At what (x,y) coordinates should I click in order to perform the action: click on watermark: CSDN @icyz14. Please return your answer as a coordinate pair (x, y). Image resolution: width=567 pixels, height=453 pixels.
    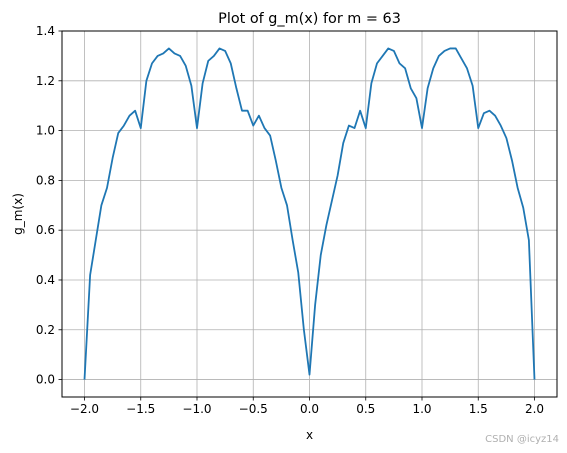
    Looking at the image, I should click on (522, 439).